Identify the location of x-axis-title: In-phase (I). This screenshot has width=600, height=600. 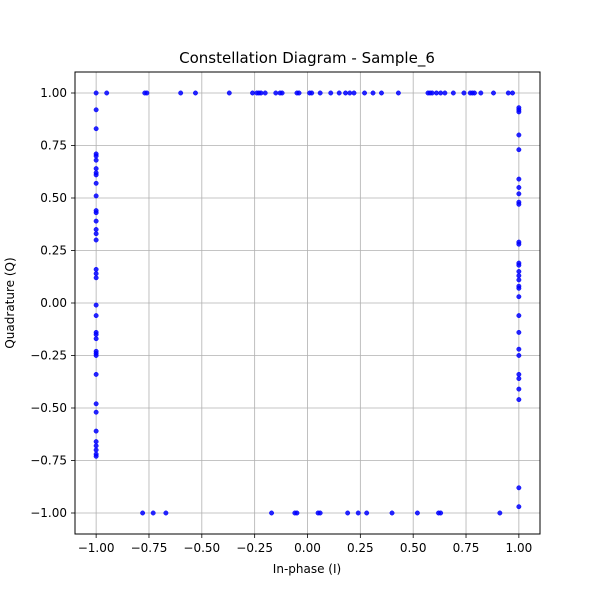
(307, 569).